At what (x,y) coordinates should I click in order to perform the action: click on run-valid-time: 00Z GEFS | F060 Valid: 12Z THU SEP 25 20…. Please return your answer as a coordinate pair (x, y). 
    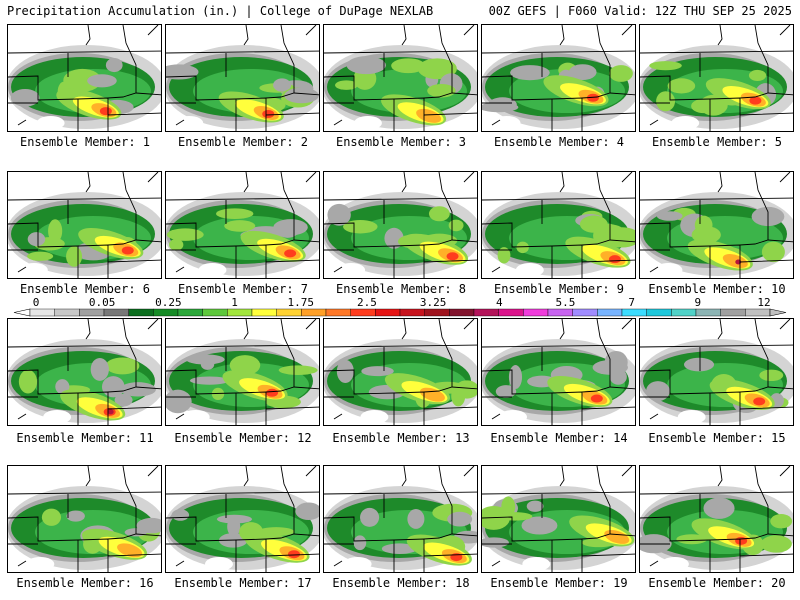
    Looking at the image, I should click on (640, 11).